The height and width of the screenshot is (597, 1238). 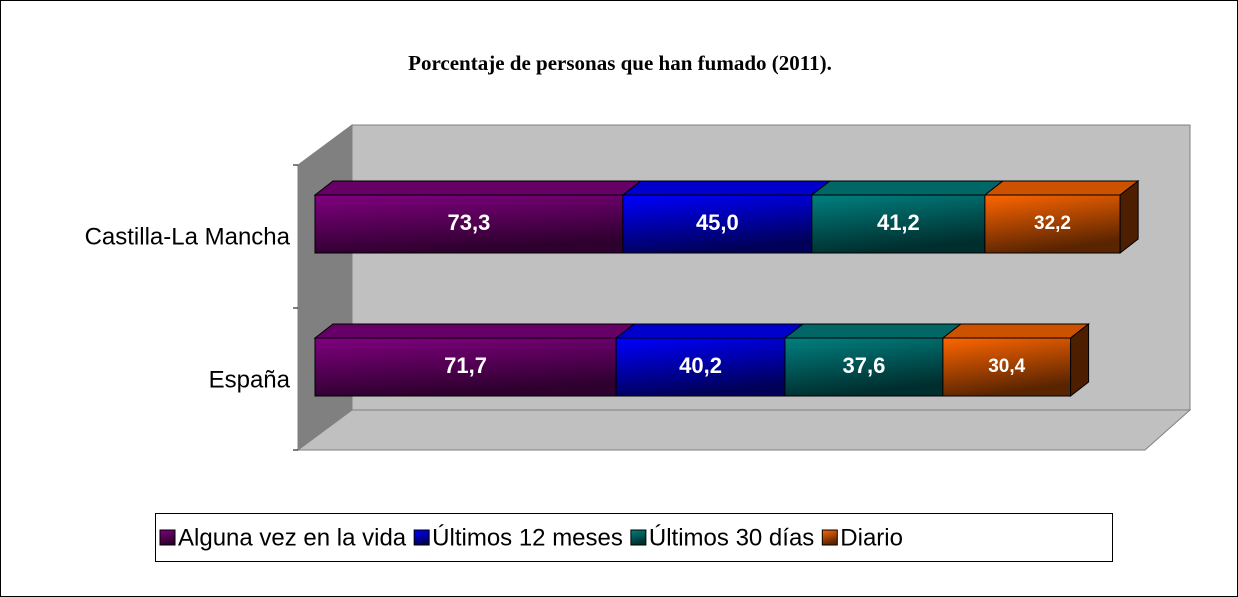 I want to click on legend-label: Últimos 30 días, so click(x=731, y=537).